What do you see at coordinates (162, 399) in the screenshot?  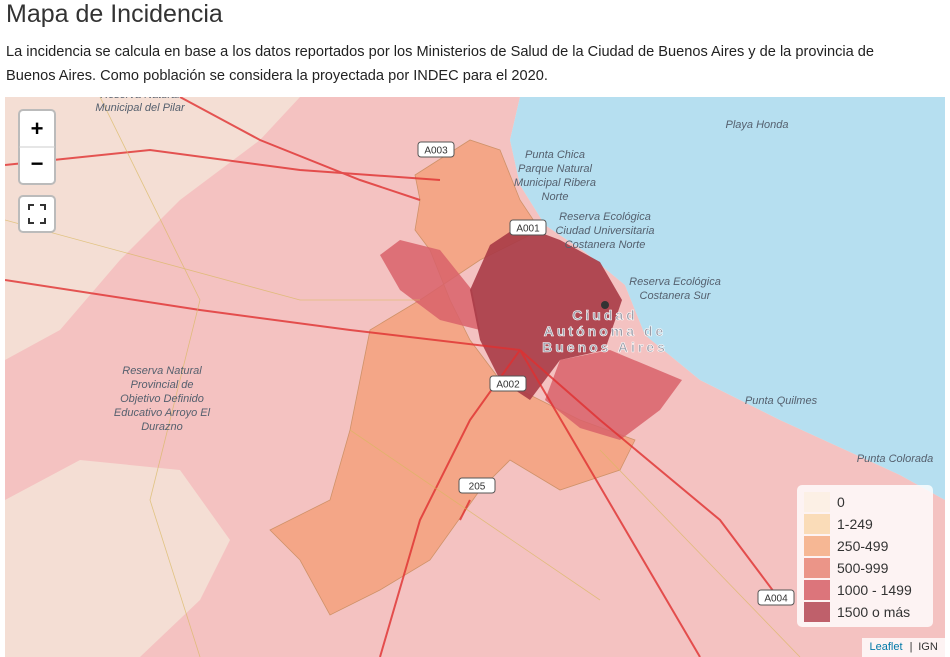 I see `place-label: Objetivo Definido` at bounding box center [162, 399].